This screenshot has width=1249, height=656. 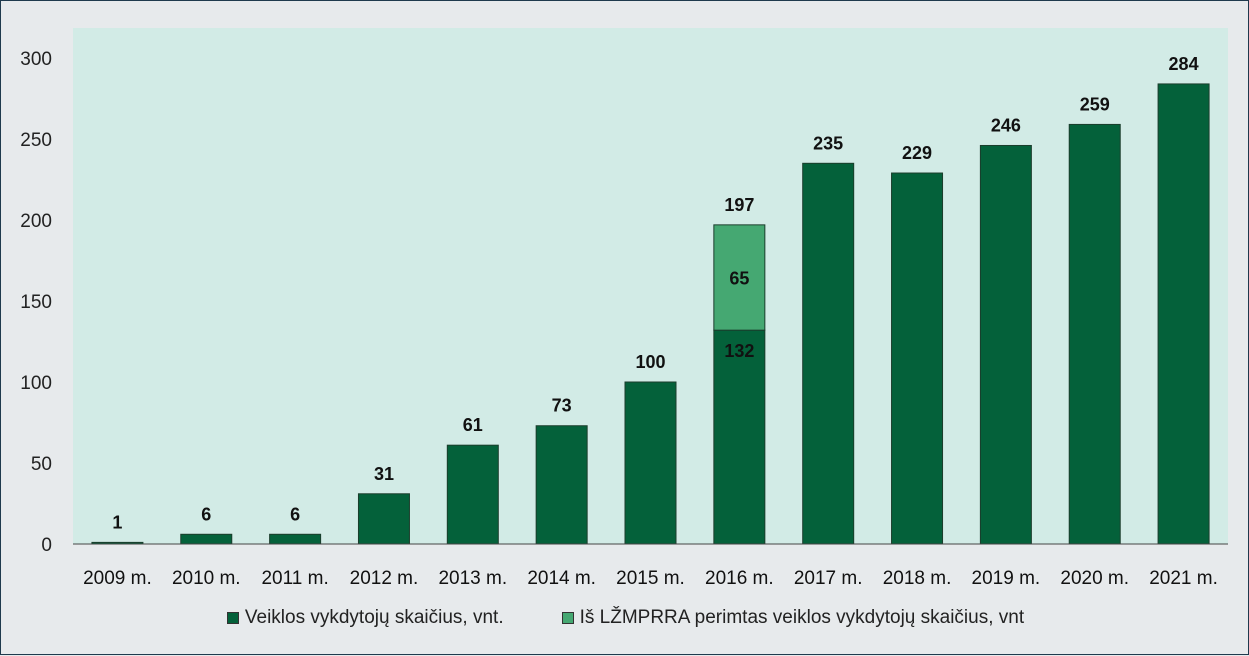 What do you see at coordinates (36, 140) in the screenshot?
I see `y-tick-label: 250` at bounding box center [36, 140].